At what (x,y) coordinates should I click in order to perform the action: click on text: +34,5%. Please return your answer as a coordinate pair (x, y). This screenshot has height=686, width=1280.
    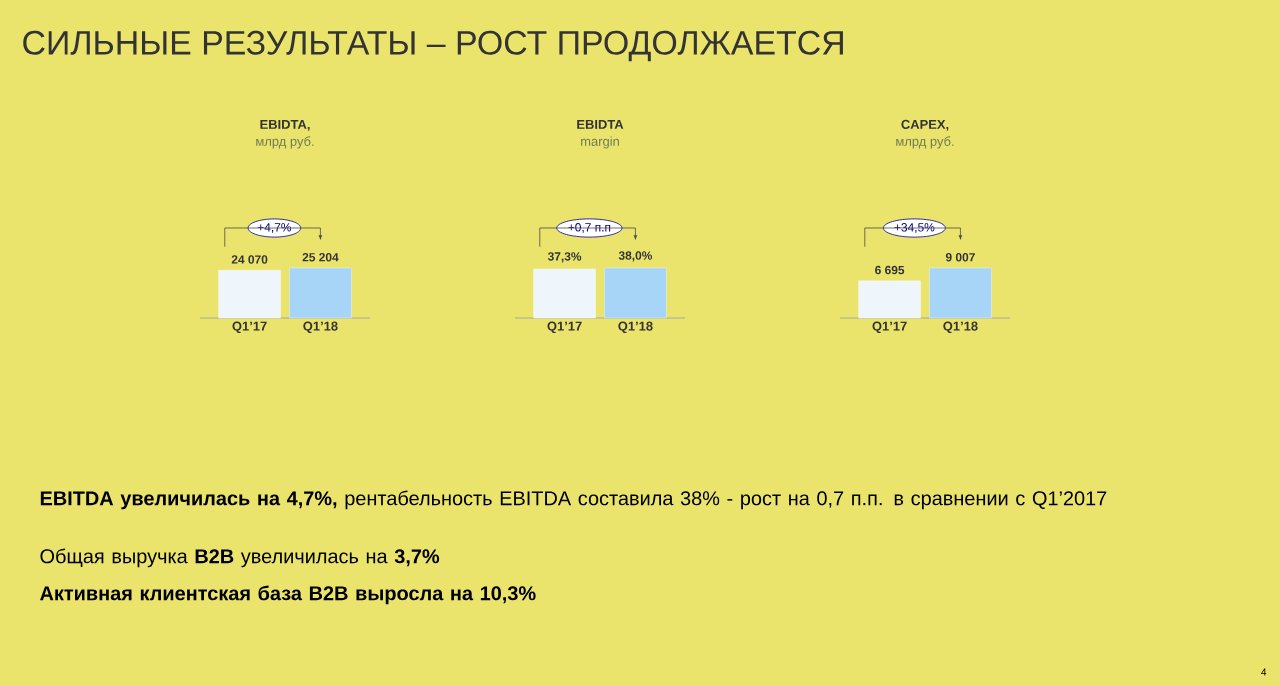
    Looking at the image, I should click on (914, 228).